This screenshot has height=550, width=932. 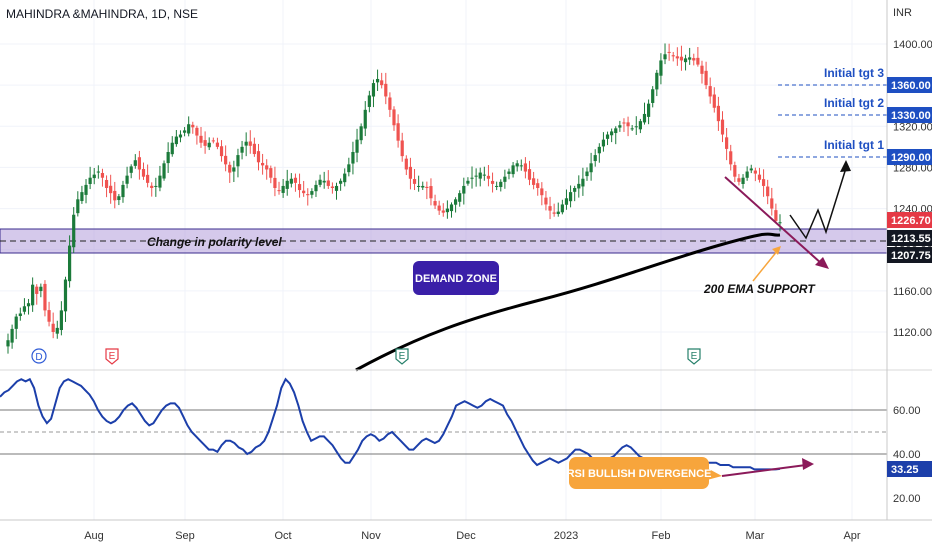 I want to click on rsi-divergence-arrow, so click(x=764, y=470).